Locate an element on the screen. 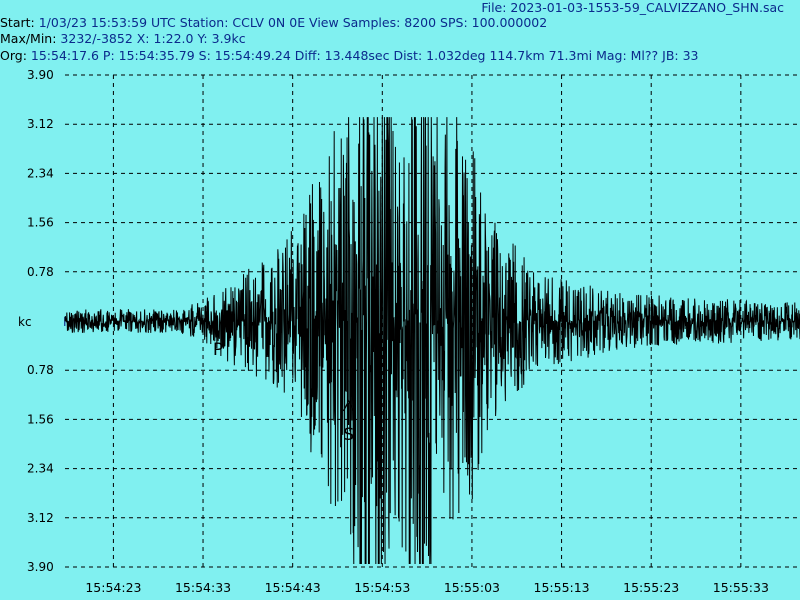  pick-label: P is located at coordinates (218, 350).